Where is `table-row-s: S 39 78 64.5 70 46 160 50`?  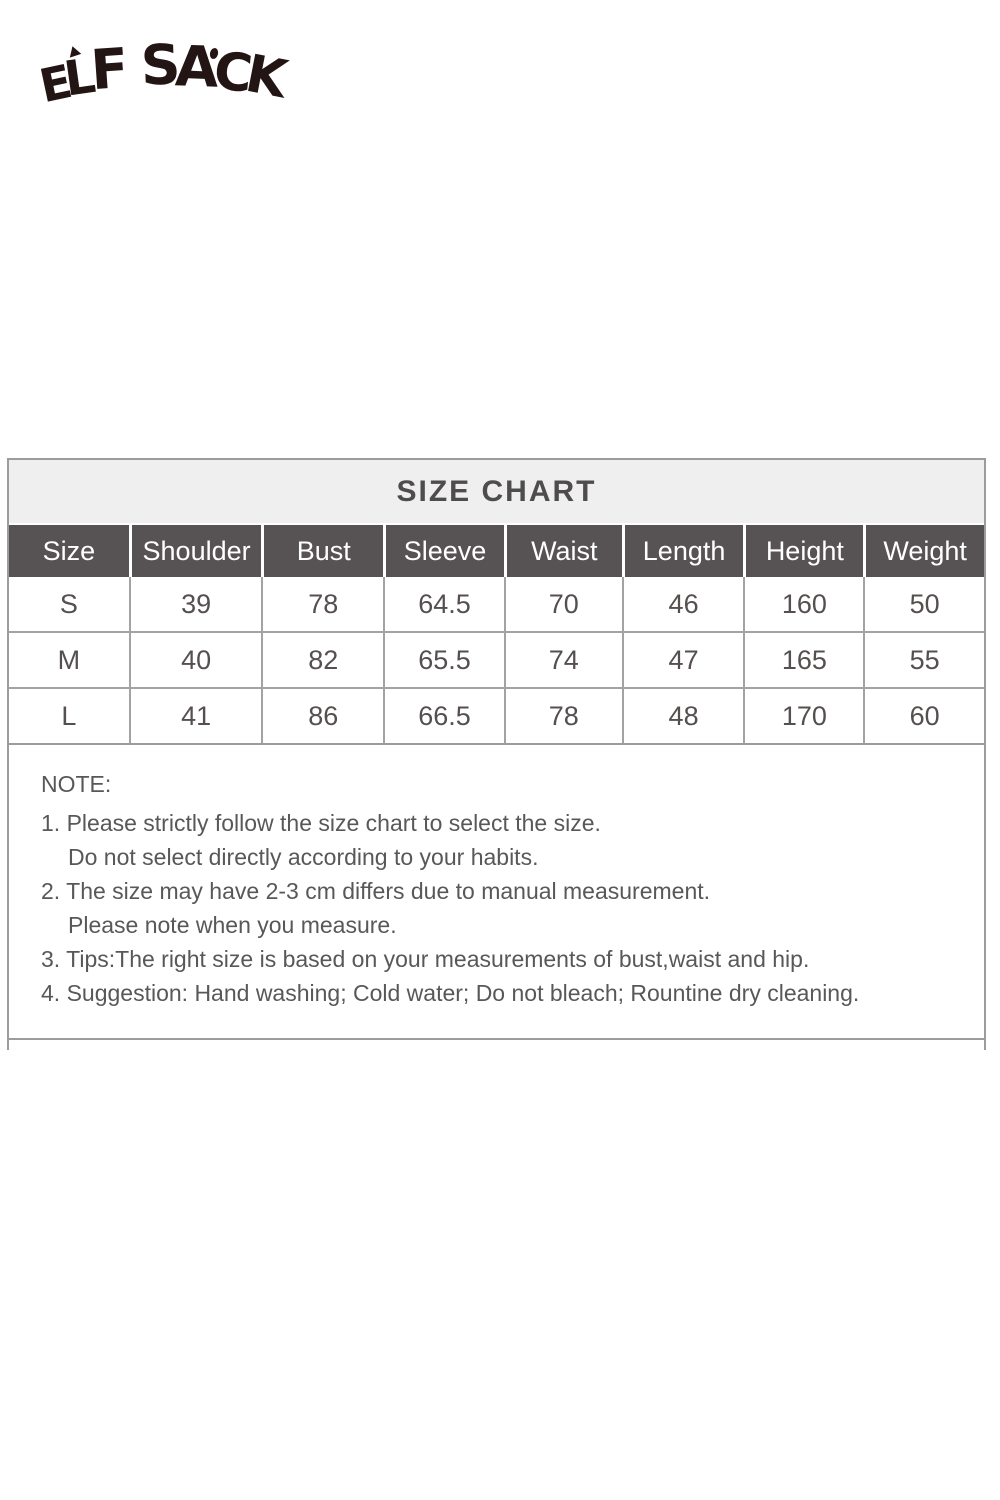 table-row-s: S 39 78 64.5 70 46 160 50 is located at coordinates (496, 604).